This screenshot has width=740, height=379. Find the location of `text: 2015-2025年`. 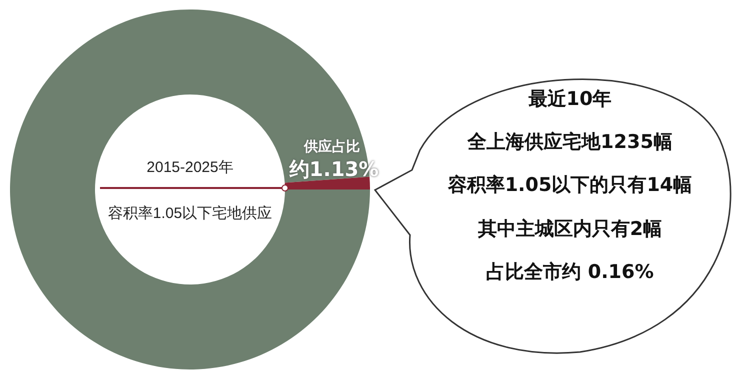

text: 2015-2025年 is located at coordinates (190, 167).